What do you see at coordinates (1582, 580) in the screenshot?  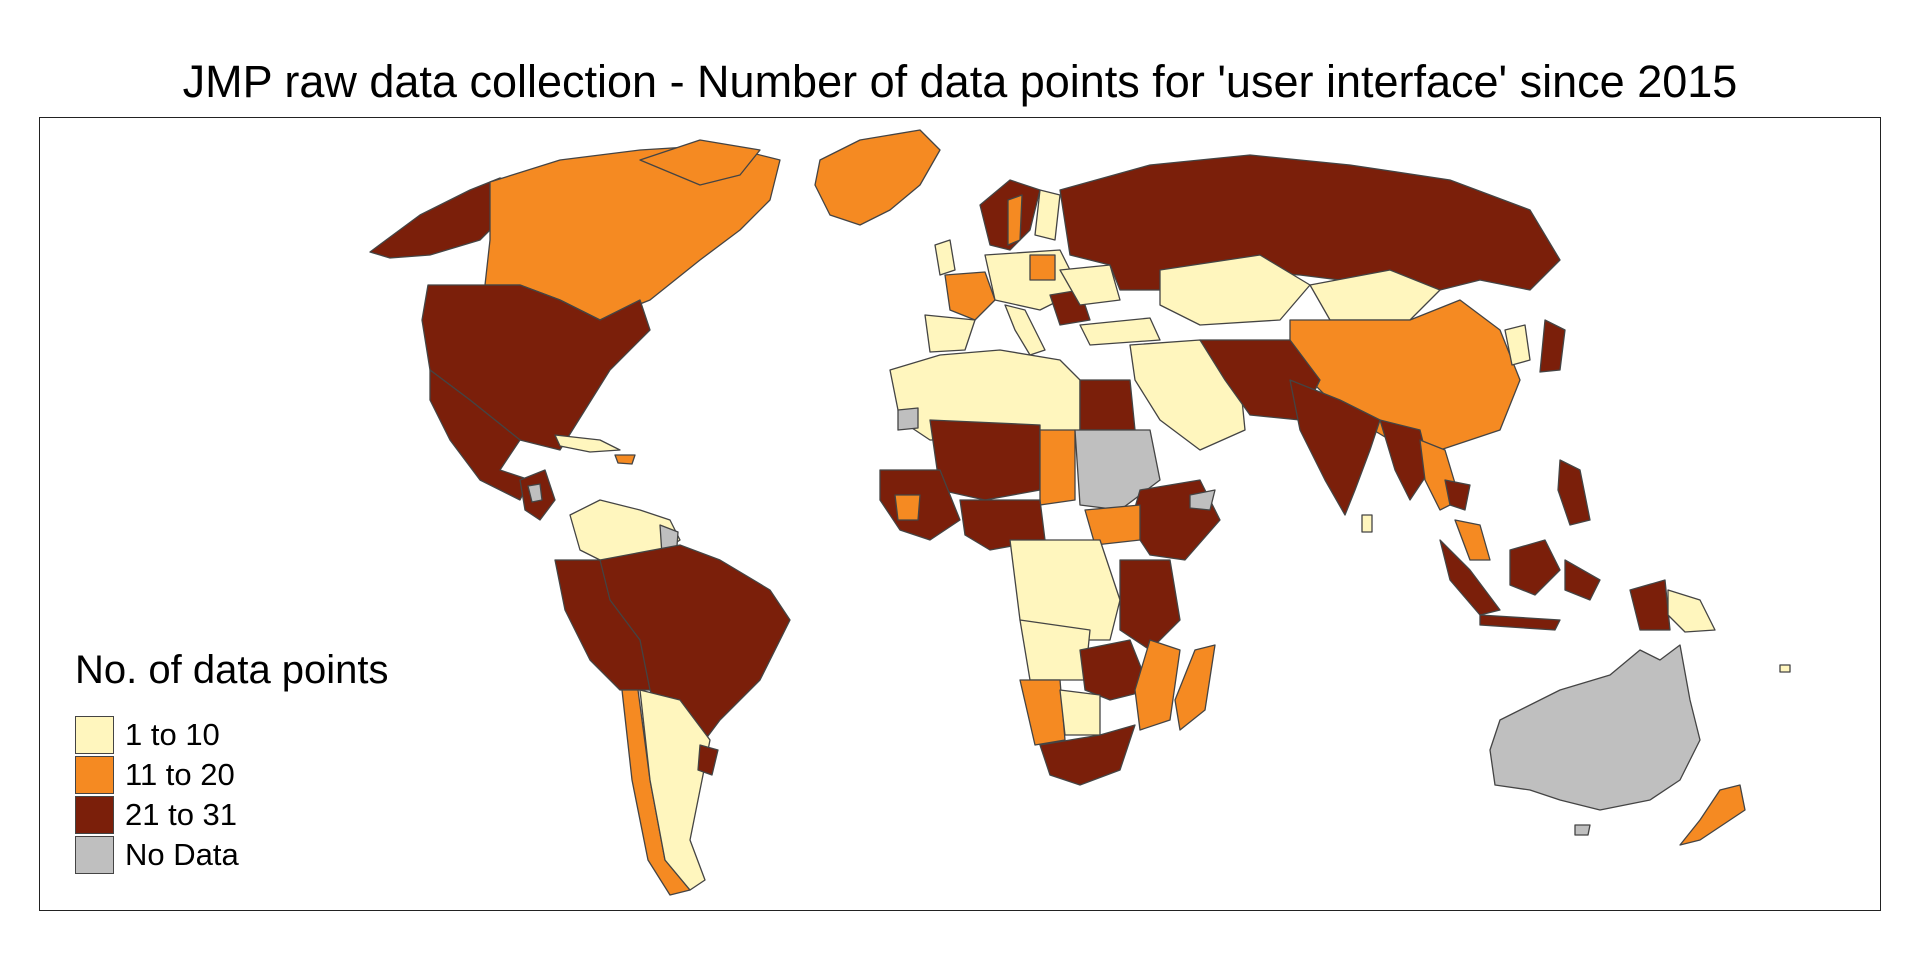 I see `region-indonesia-east` at bounding box center [1582, 580].